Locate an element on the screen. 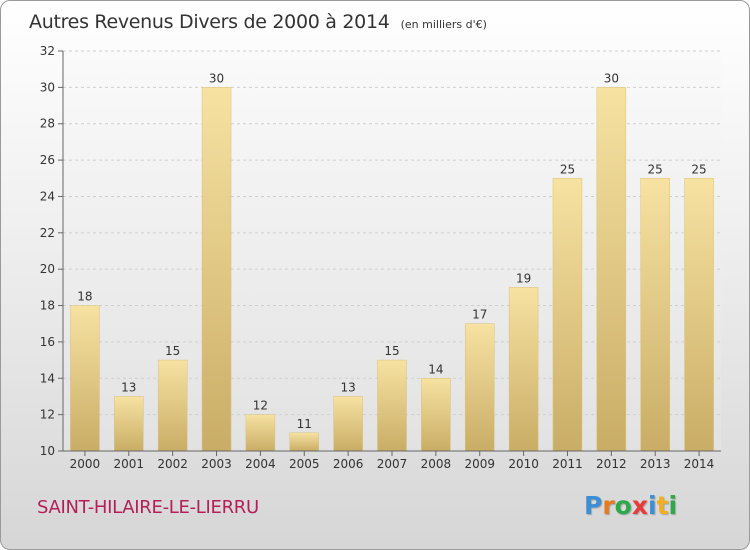 Image resolution: width=750 pixels, height=550 pixels. data-label: 17 is located at coordinates (479, 315).